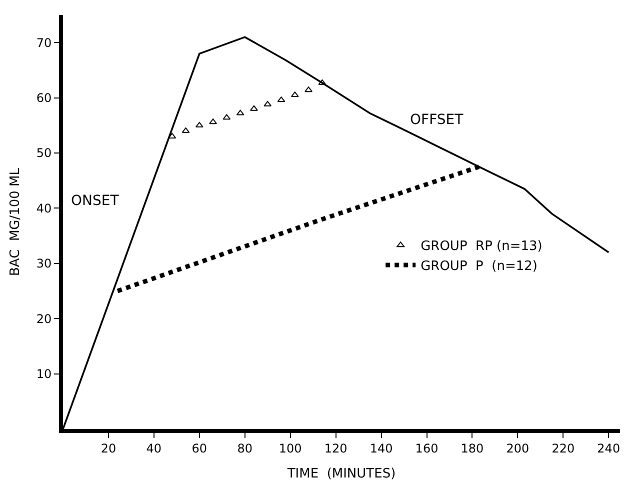 The height and width of the screenshot is (492, 640). I want to click on x-tick-label: 140, so click(381, 448).